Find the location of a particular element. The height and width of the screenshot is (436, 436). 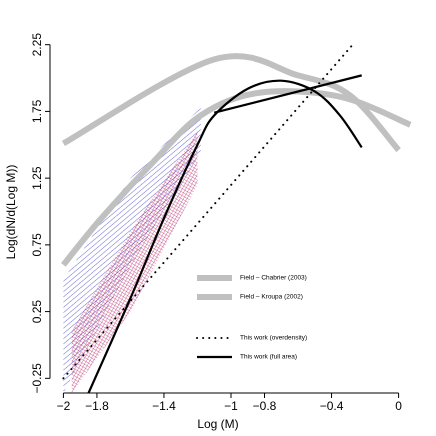

y-axis-label: Log(dN/d(Log M)) is located at coordinates (11, 212).